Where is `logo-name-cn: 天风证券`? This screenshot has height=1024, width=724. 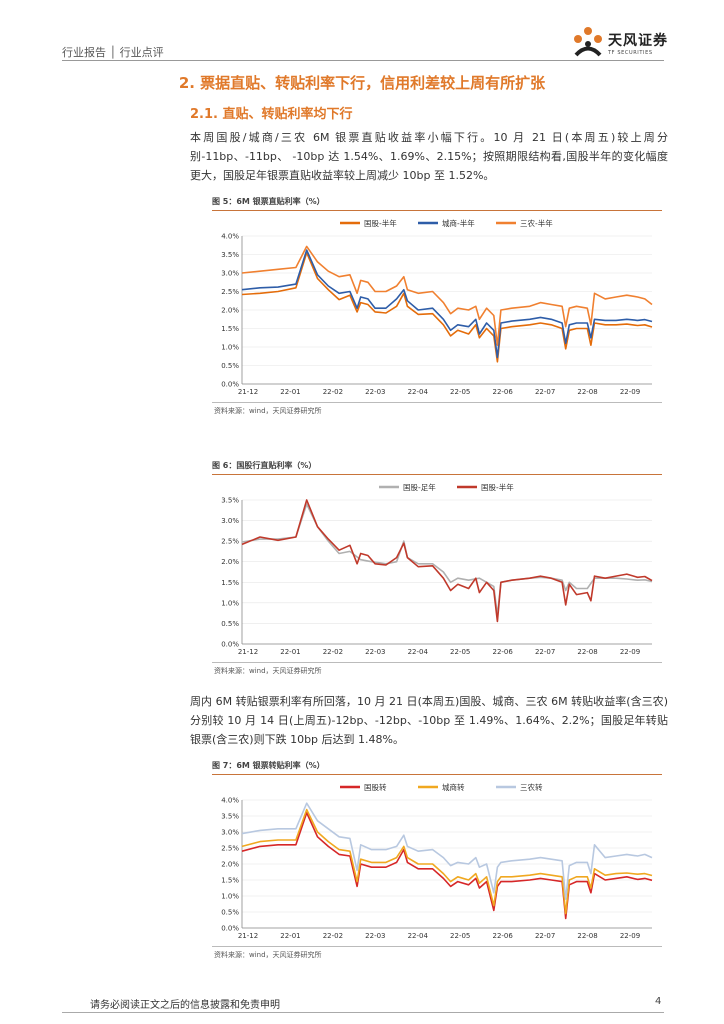 logo-name-cn: 天风证券 is located at coordinates (638, 41).